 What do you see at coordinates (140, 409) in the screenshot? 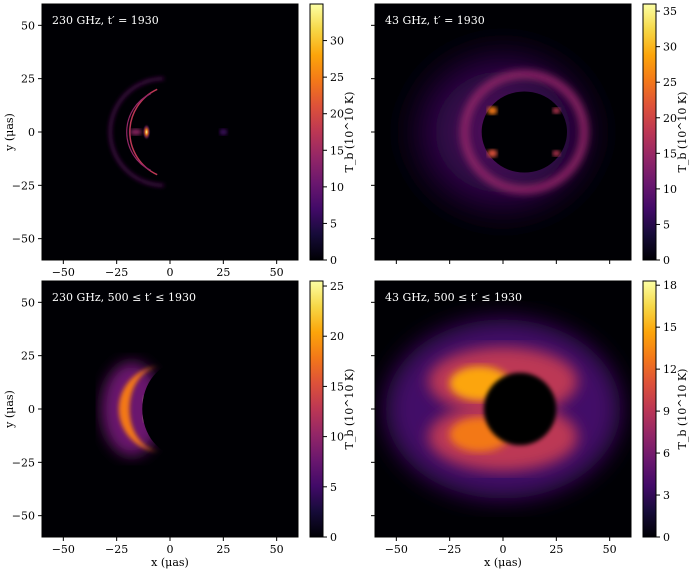
I see `emission-crescent` at bounding box center [140, 409].